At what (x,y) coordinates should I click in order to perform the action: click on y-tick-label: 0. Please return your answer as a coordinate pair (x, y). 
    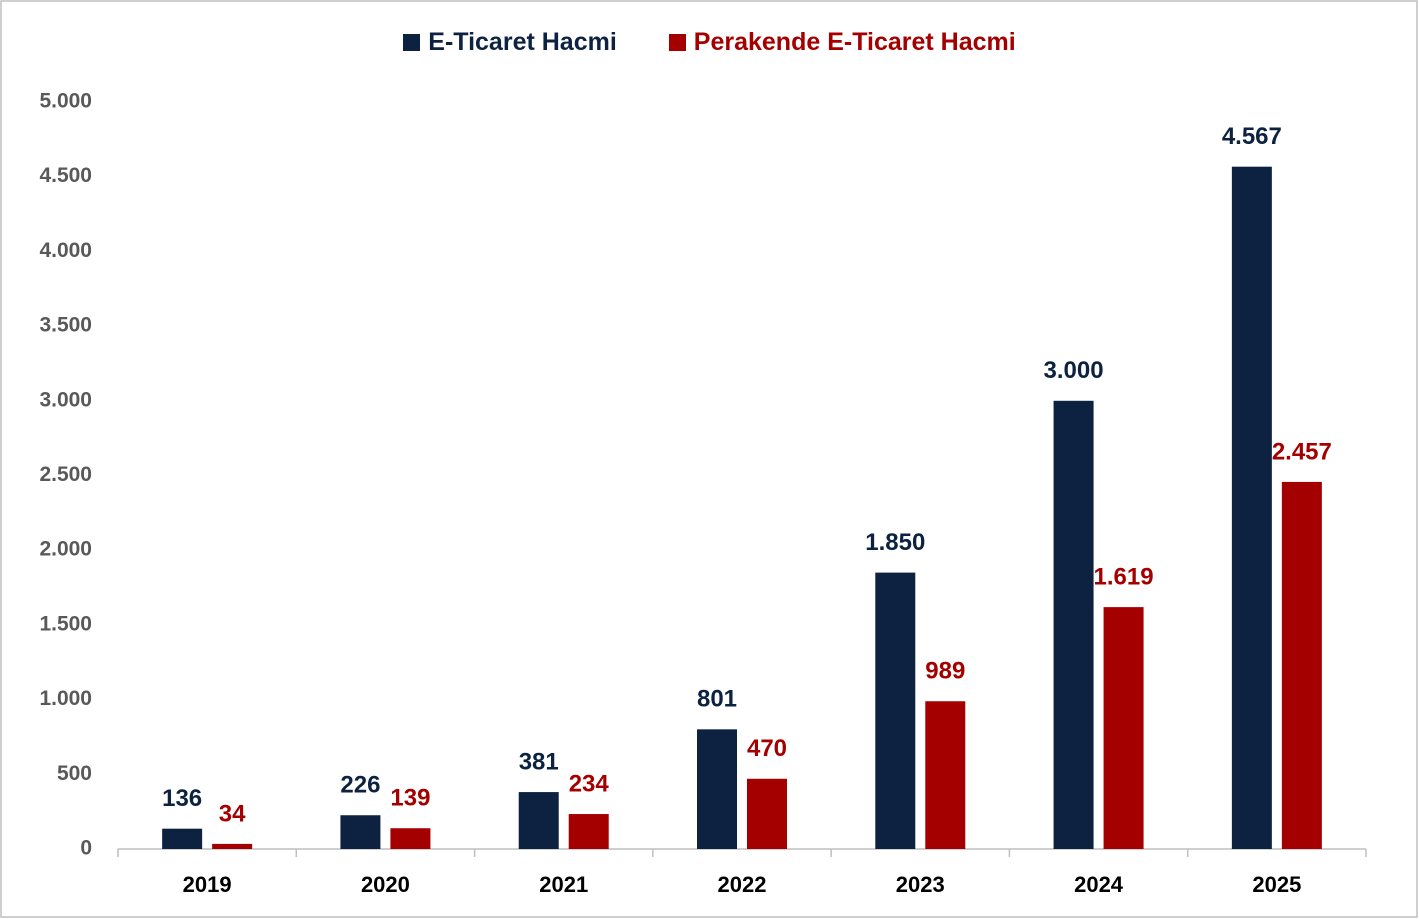
    Looking at the image, I should click on (86, 848).